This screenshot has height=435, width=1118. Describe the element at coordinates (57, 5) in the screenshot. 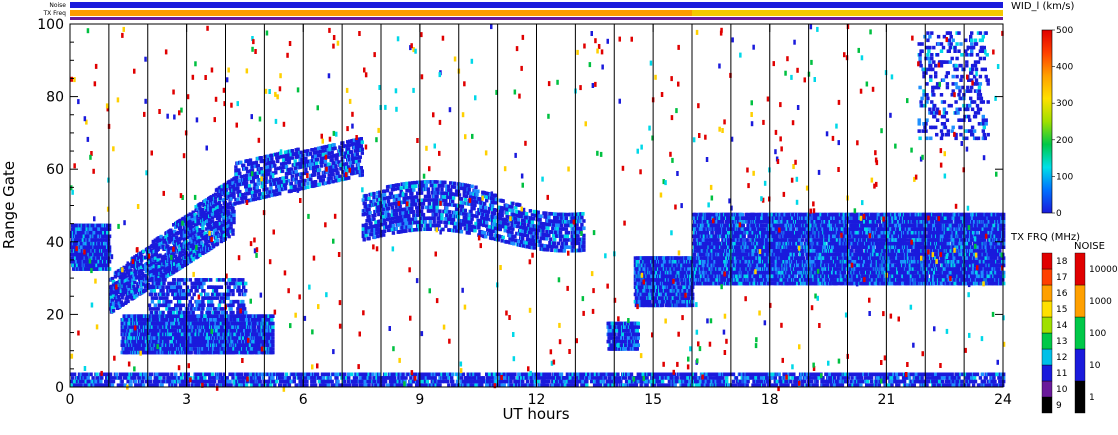

I see `noise-bar-label: Noise` at that location.